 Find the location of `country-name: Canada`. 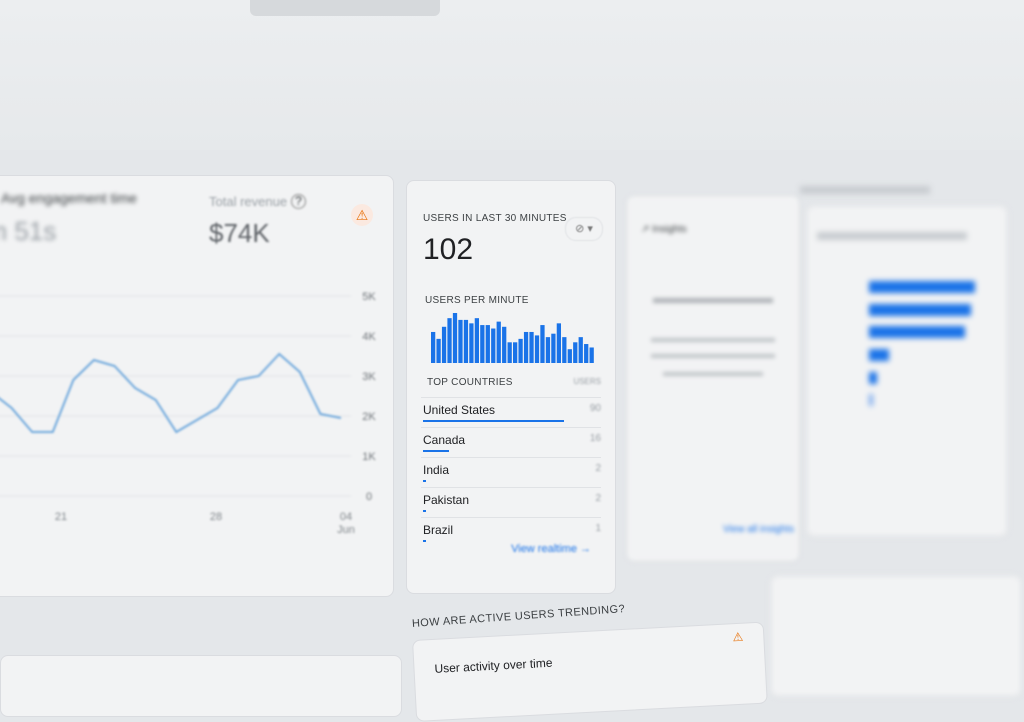

country-name: Canada is located at coordinates (444, 440).